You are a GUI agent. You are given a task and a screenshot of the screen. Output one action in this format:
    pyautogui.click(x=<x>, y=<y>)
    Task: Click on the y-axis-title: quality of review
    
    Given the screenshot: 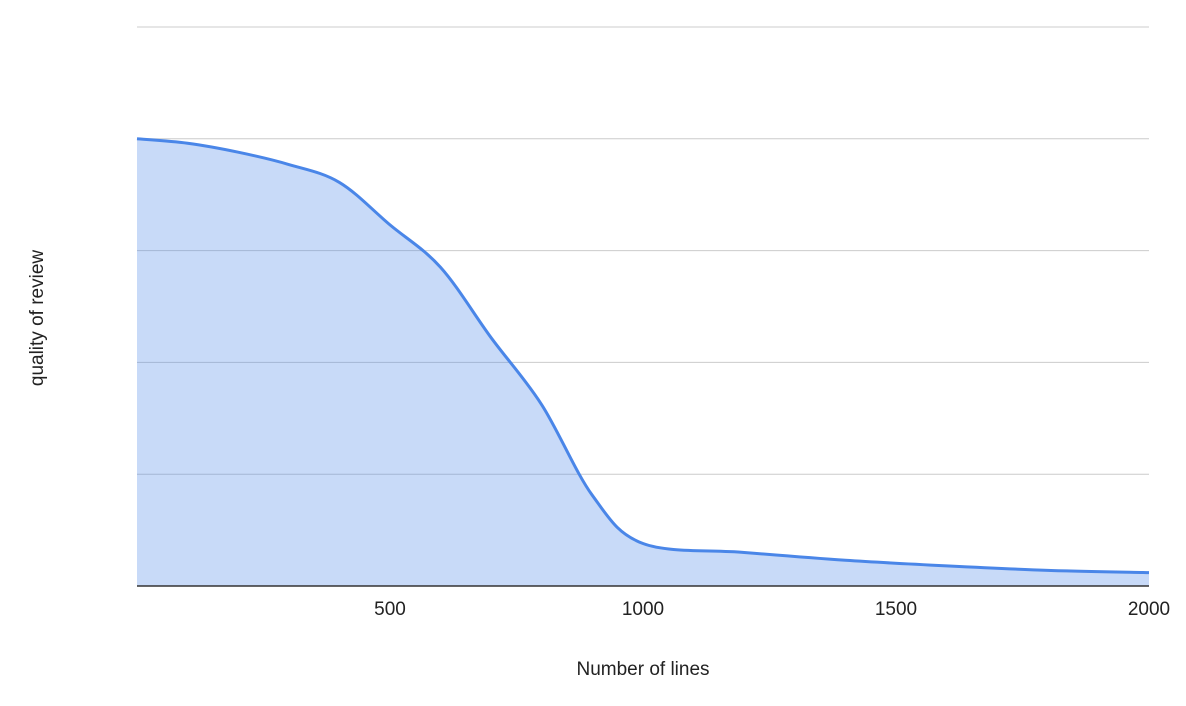 What is the action you would take?
    pyautogui.click(x=37, y=318)
    